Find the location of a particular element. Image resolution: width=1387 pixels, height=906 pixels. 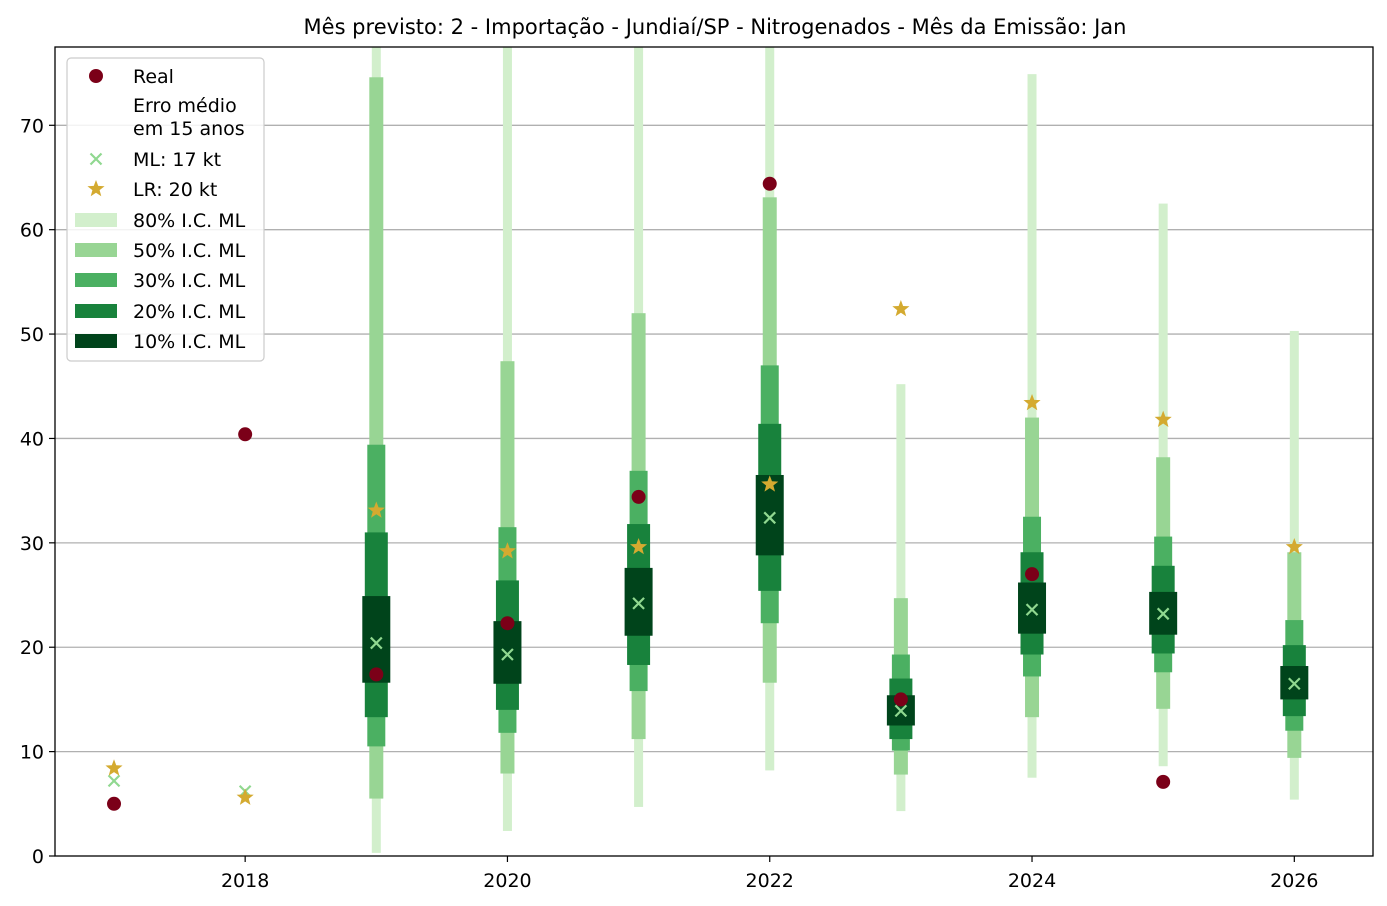

legend-lr-marker is located at coordinates (96, 188).